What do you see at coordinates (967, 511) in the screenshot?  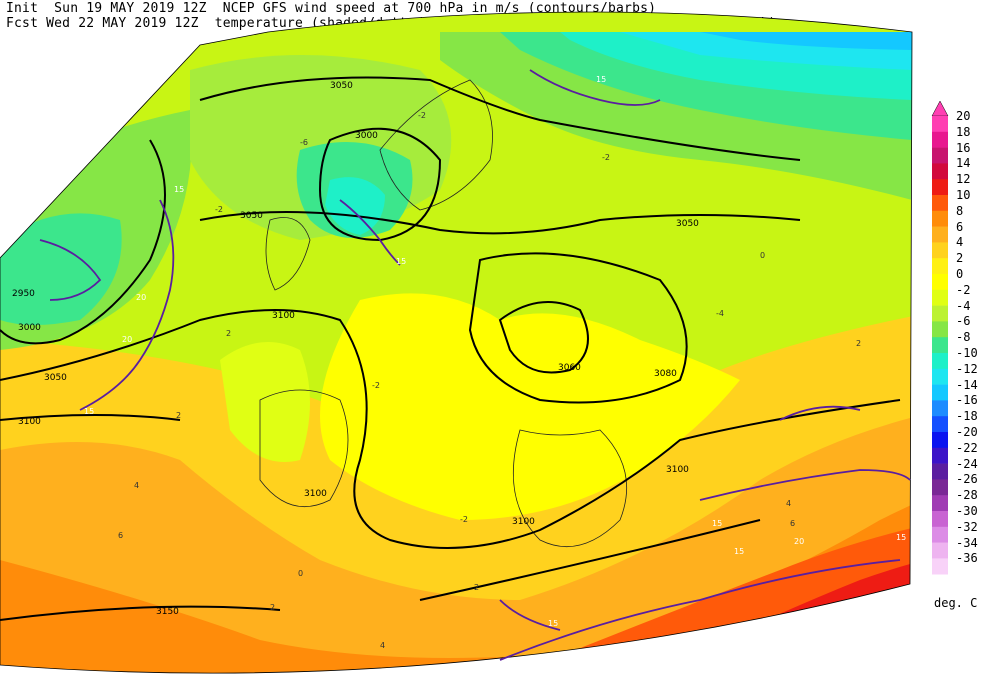 I see `colorbar-label: -30` at bounding box center [967, 511].